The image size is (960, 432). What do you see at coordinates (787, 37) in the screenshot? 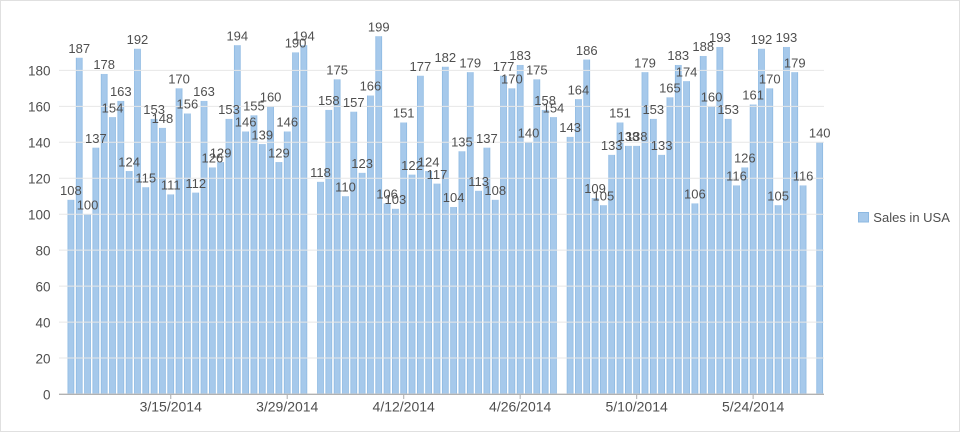
I see `svg-text: 193` at bounding box center [787, 37].